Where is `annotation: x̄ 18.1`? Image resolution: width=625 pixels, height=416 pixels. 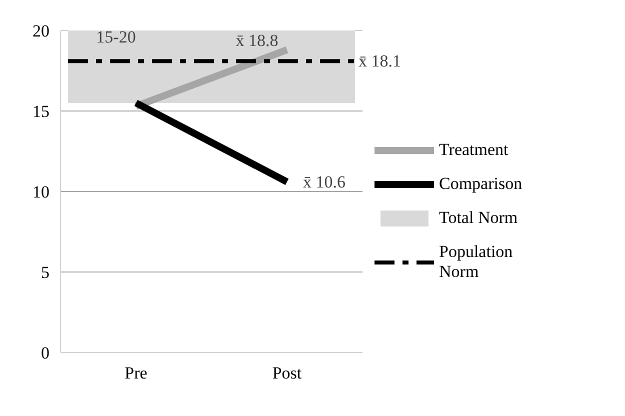 annotation: x̄ 18.1 is located at coordinates (379, 61).